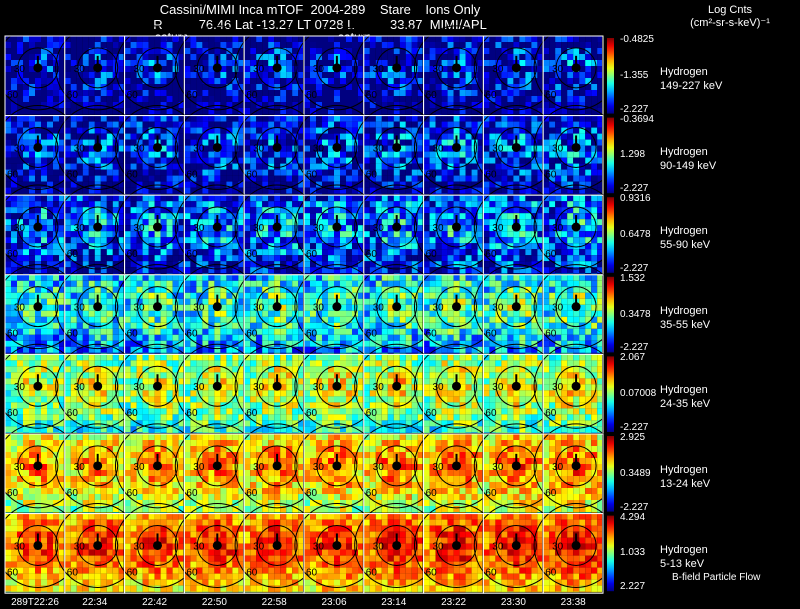  Describe the element at coordinates (498, 148) in the screenshot. I see `contour-label: 30` at that location.